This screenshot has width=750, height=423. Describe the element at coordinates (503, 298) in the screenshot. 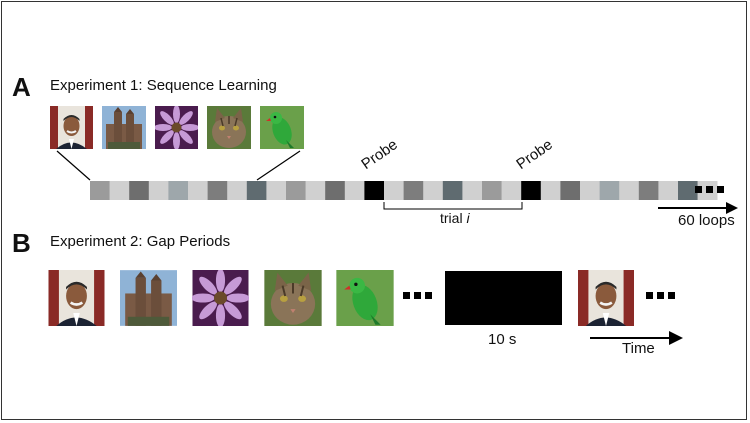

I see `gap-period-block` at that location.